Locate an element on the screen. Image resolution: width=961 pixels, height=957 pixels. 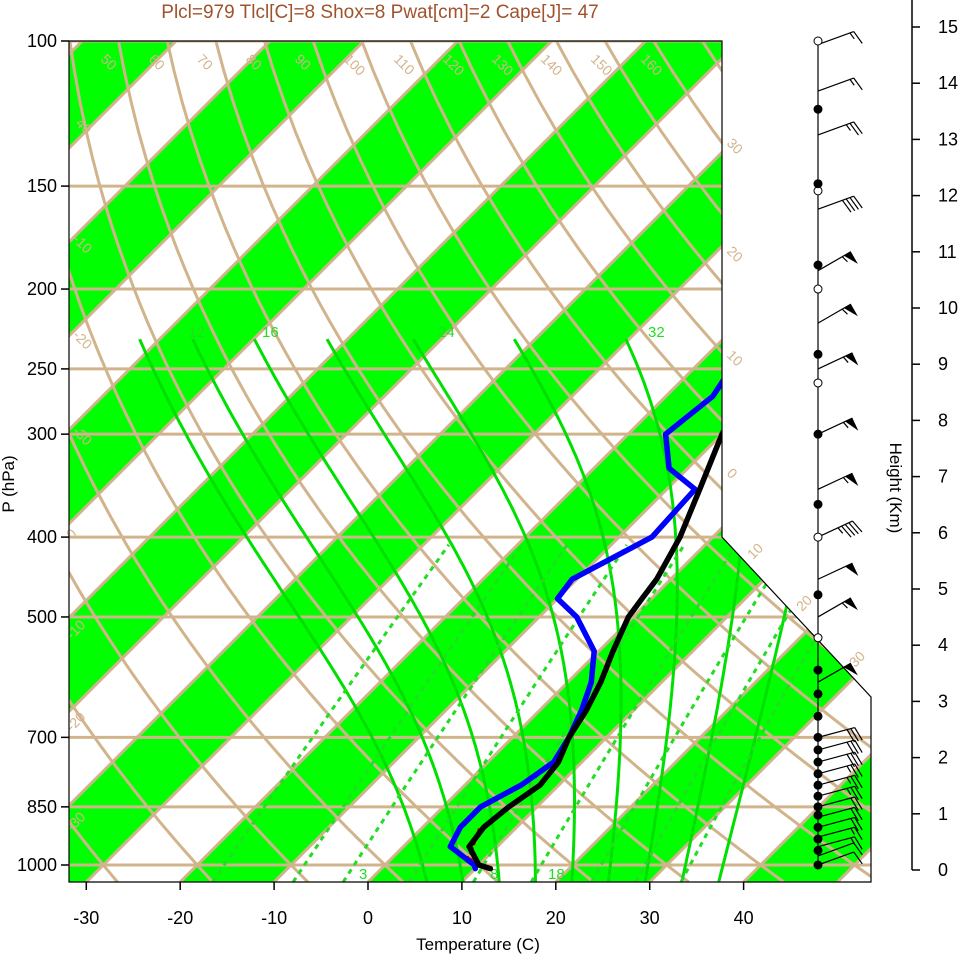
temperature-tick-label: 0 is located at coordinates (368, 918).